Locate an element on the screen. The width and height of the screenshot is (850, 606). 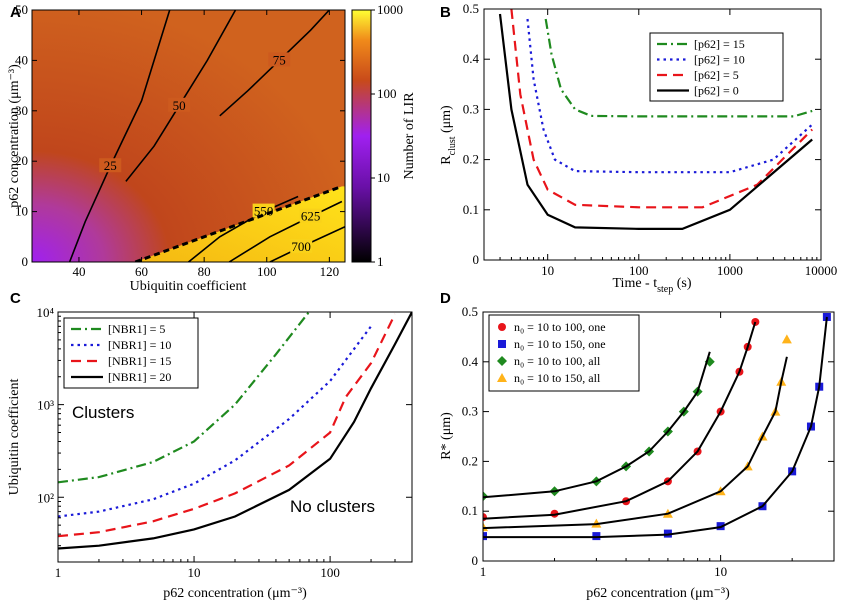
colorbar-tick-label: 1 is located at coordinates (380, 261).